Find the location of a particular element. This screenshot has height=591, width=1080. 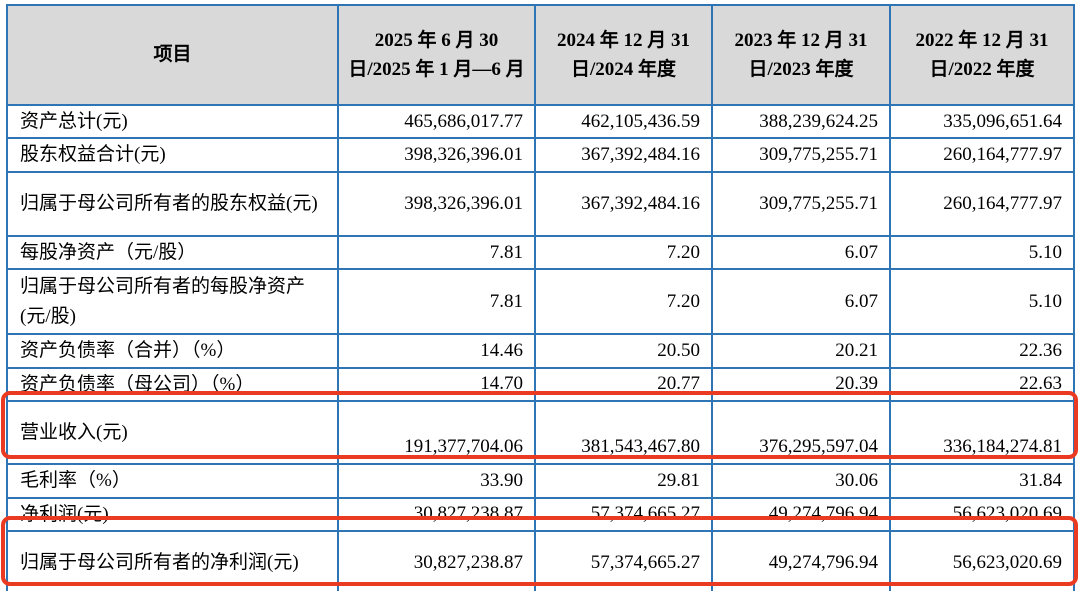

cell-value: 381,543,467.80 is located at coordinates (623, 433).